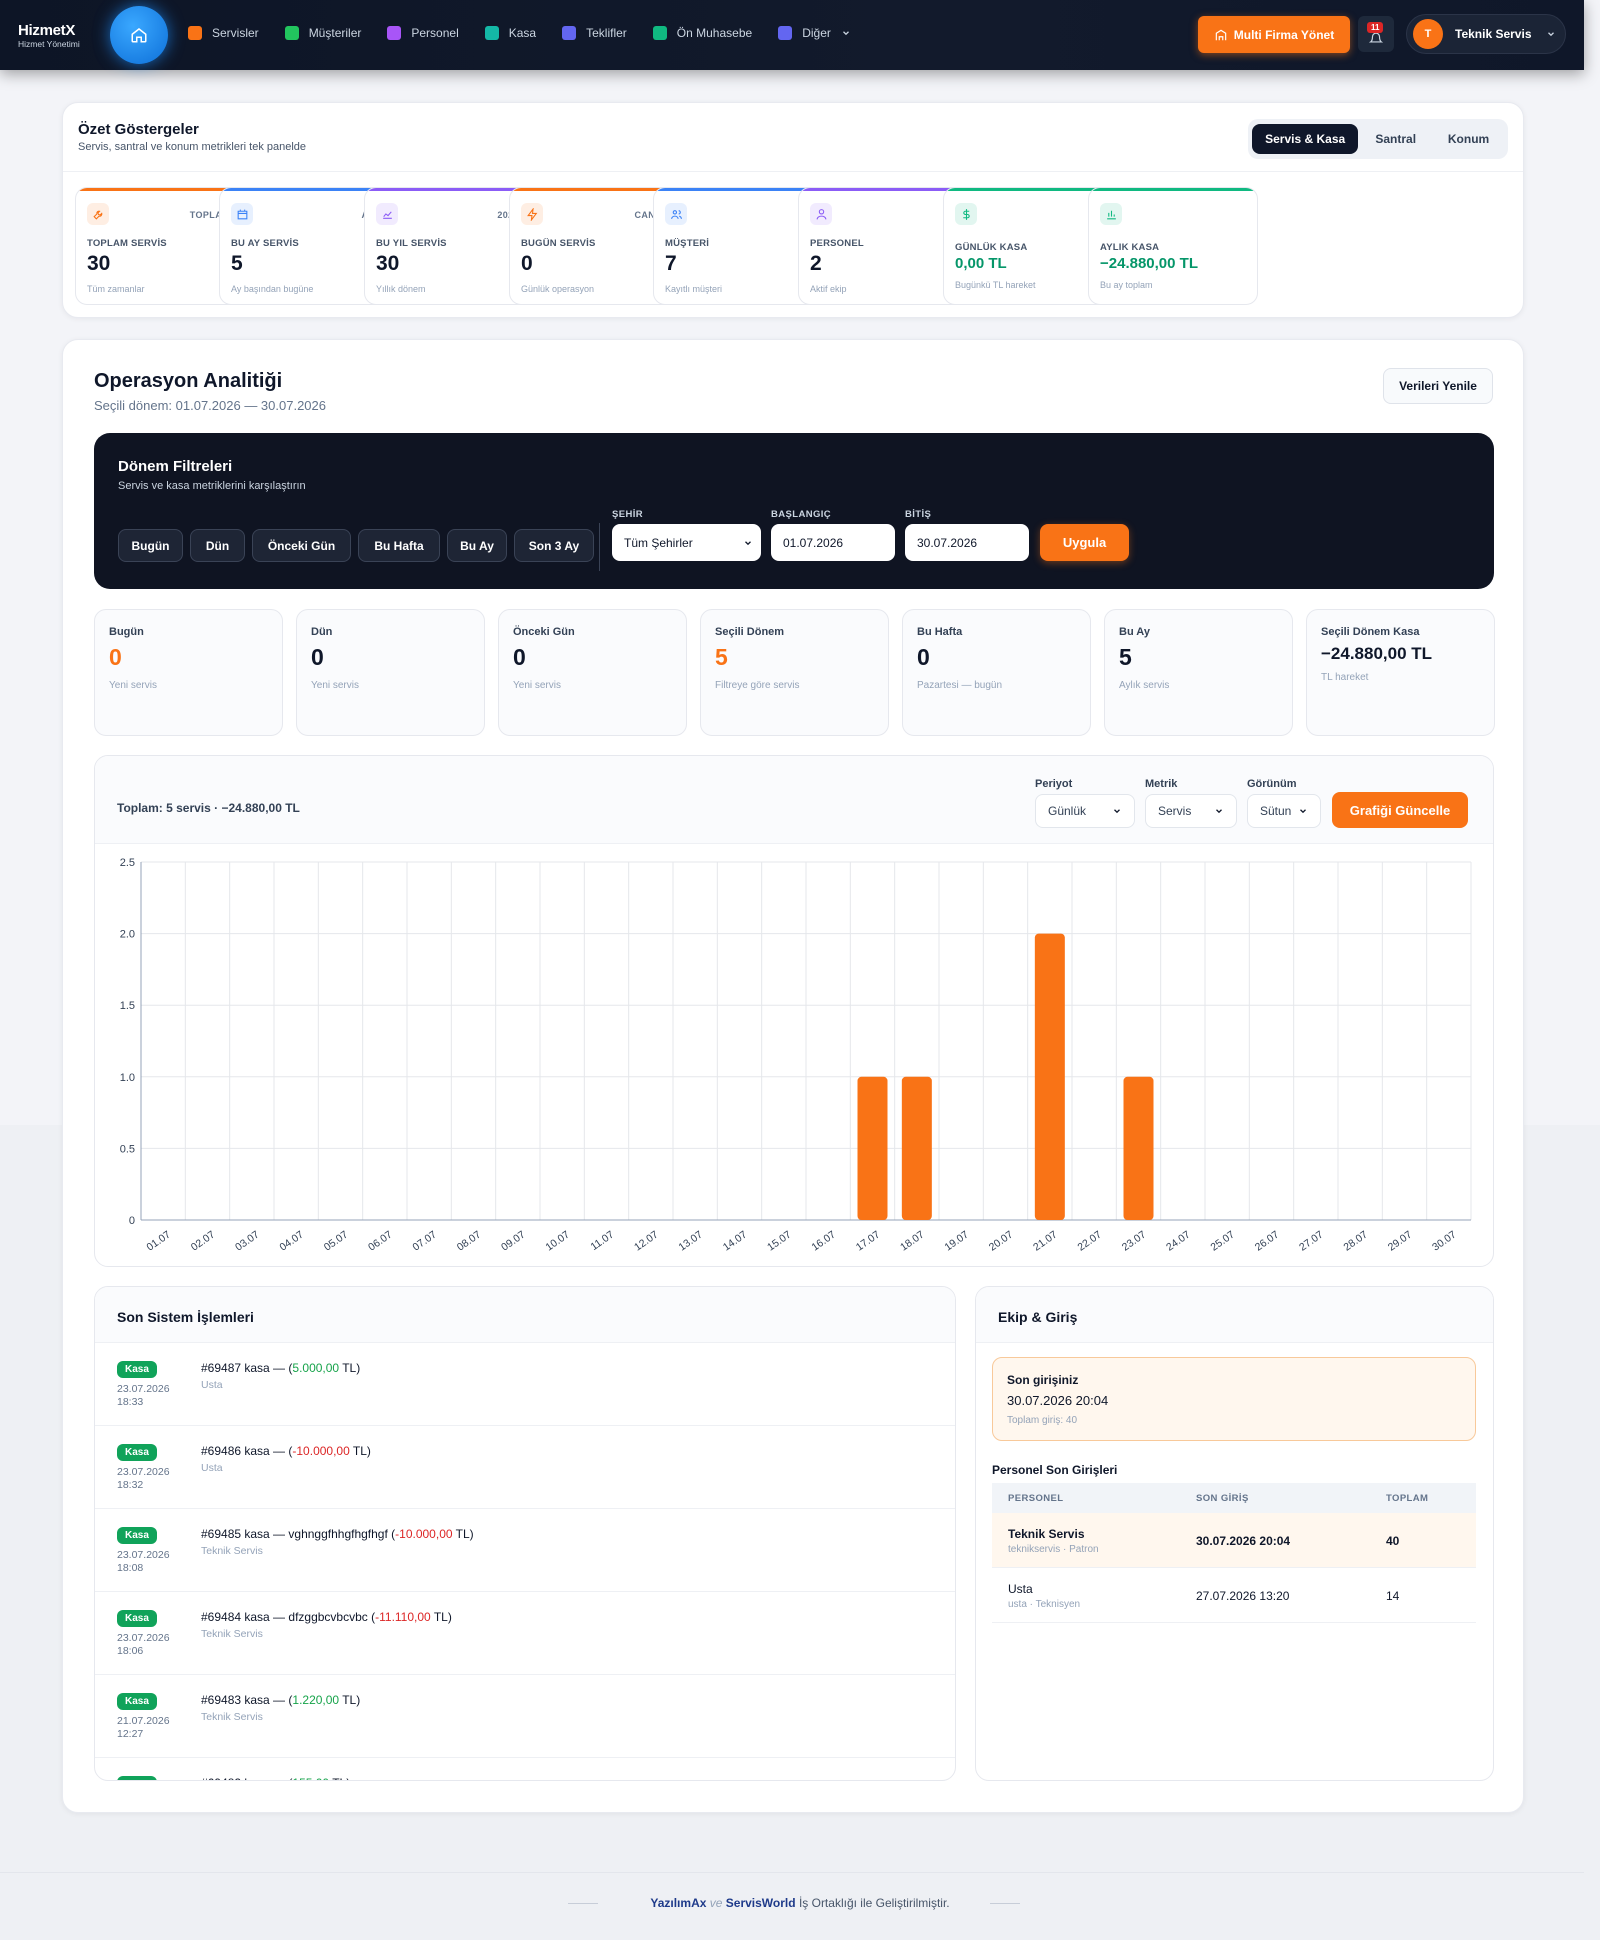  Describe the element at coordinates (301, 545) in the screenshot. I see `quick-range-button: Önceki Gün` at that location.